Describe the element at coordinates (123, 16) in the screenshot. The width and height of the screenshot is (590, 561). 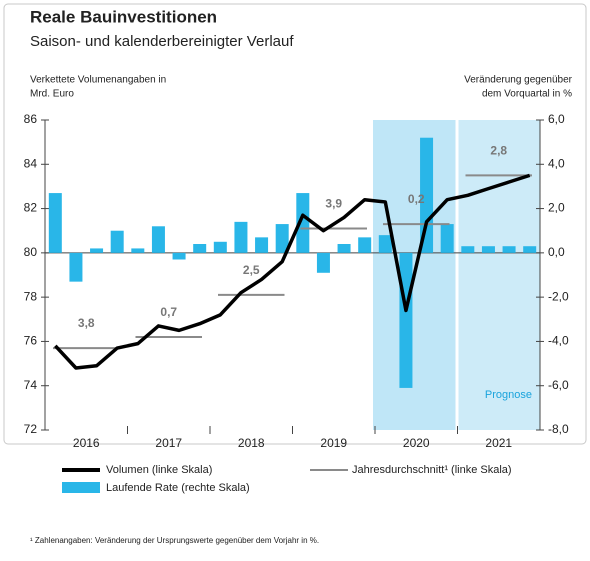
I see `chart-title: Reale Bauinvestitionen` at that location.